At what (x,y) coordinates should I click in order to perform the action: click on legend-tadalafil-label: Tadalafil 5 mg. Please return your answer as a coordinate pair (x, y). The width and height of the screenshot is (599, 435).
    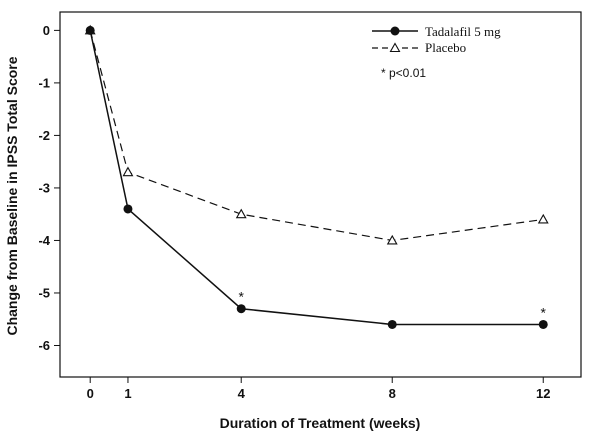
    Looking at the image, I should click on (463, 31).